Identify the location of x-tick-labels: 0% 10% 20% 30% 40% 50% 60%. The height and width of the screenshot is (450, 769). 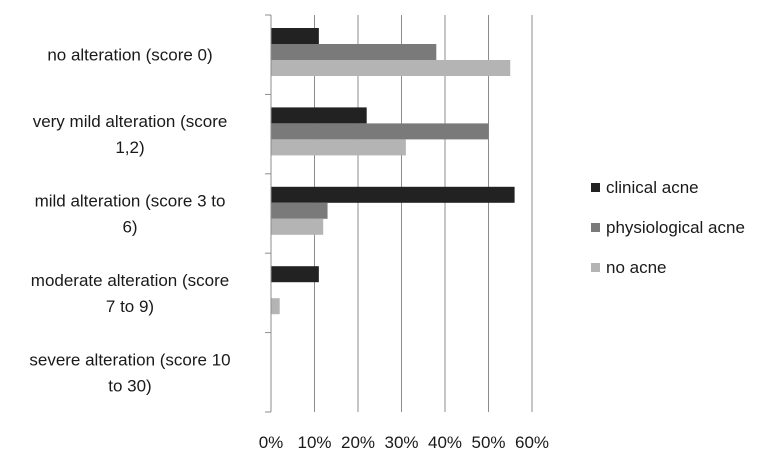
(404, 441).